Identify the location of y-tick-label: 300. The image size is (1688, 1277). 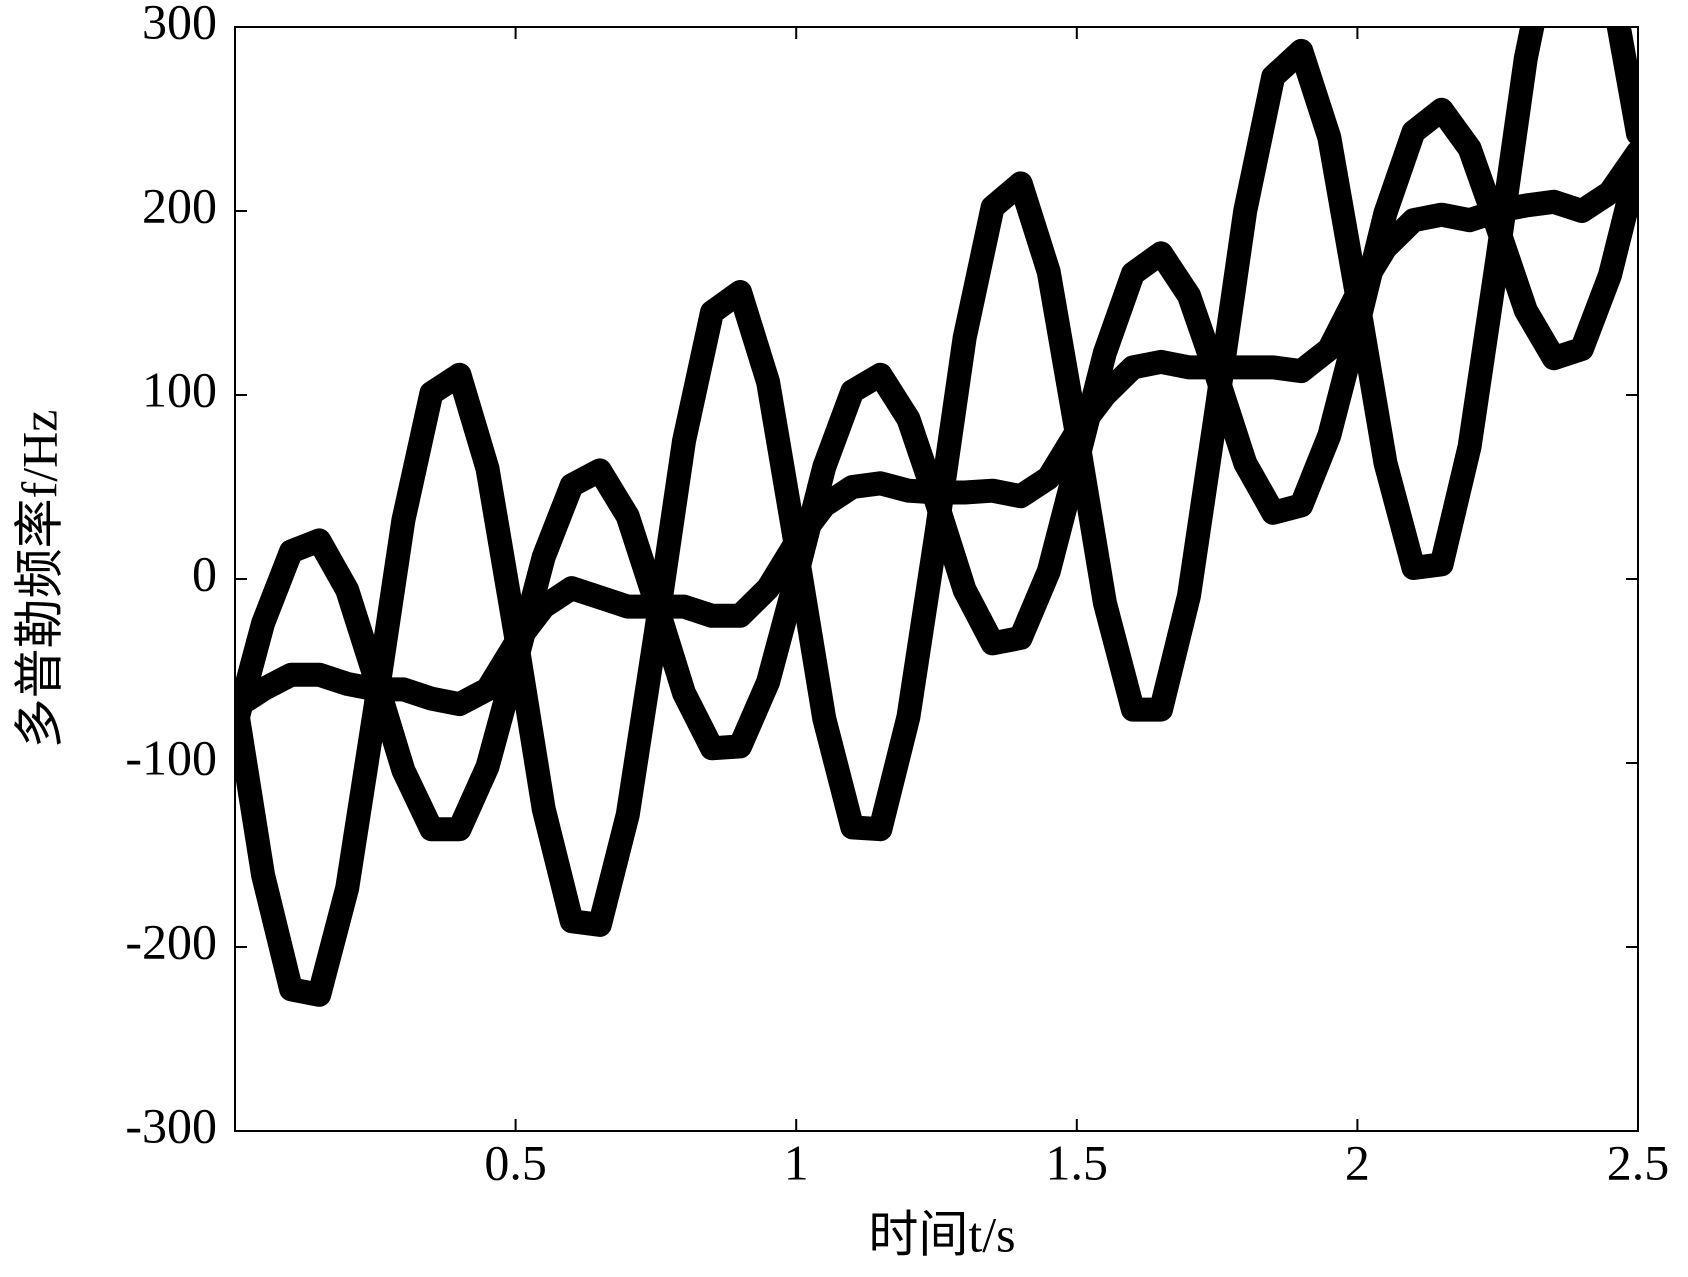
(179, 24).